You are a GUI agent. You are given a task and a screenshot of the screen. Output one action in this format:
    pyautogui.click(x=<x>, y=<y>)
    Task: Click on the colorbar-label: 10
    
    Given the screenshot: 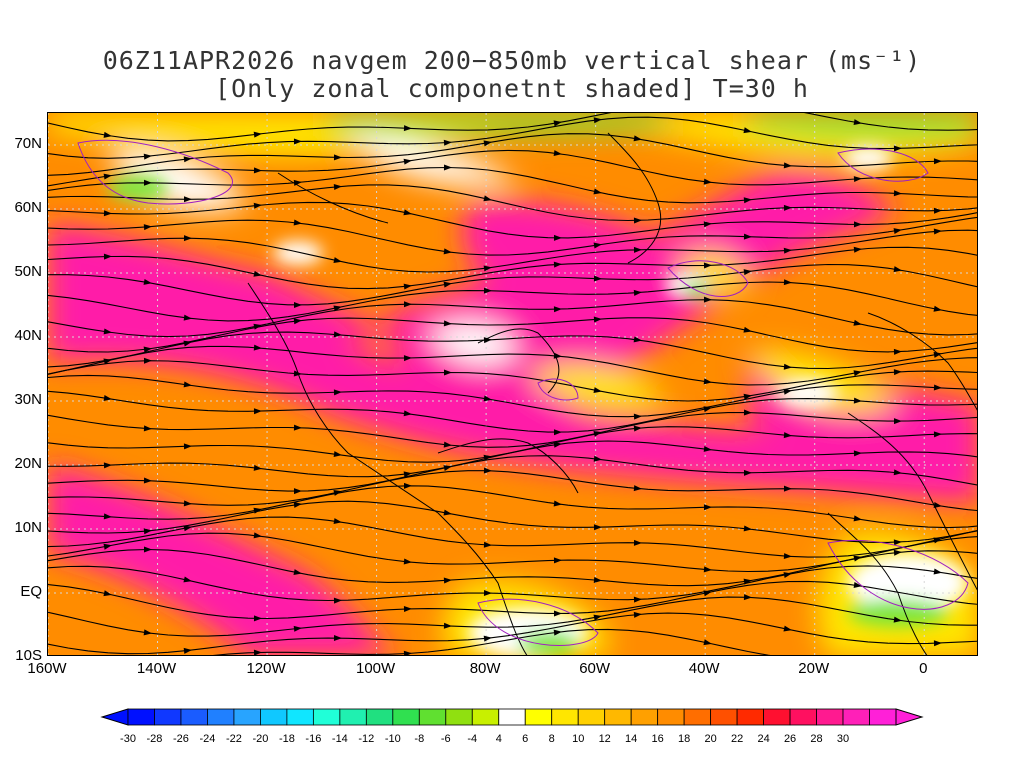 What is the action you would take?
    pyautogui.click(x=578, y=739)
    